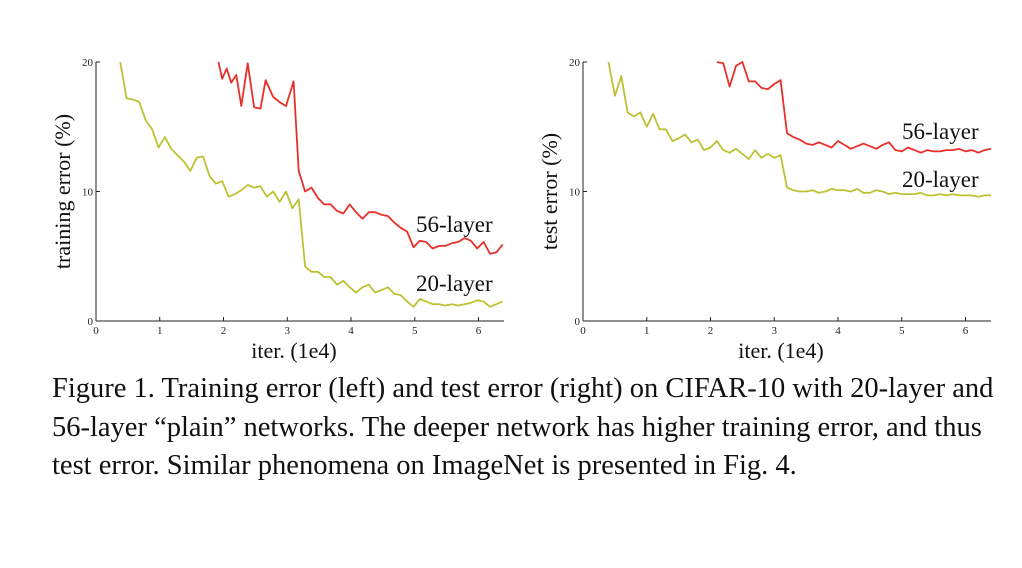  I want to click on series-line-20-layer, so click(799, 129).